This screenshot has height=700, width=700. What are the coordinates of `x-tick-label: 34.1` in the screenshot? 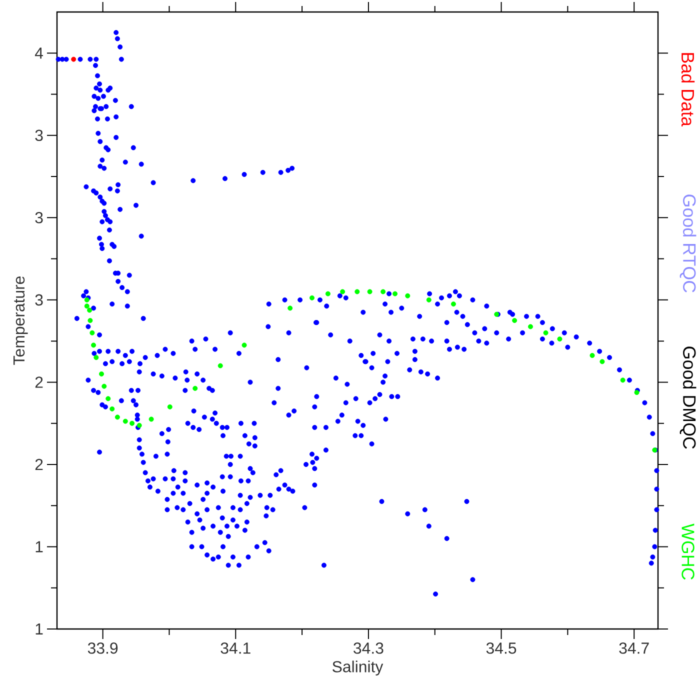 It's located at (235, 648).